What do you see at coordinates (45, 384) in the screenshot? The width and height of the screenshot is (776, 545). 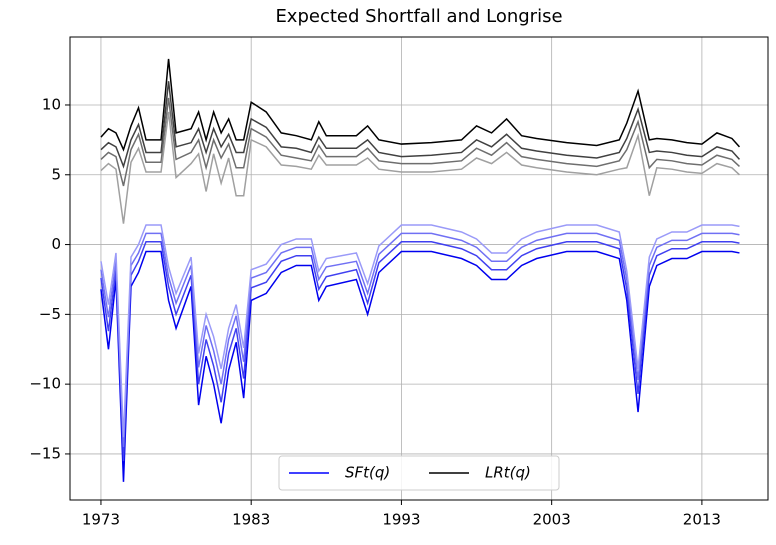 I see `y-tick-label: −10` at bounding box center [45, 384].